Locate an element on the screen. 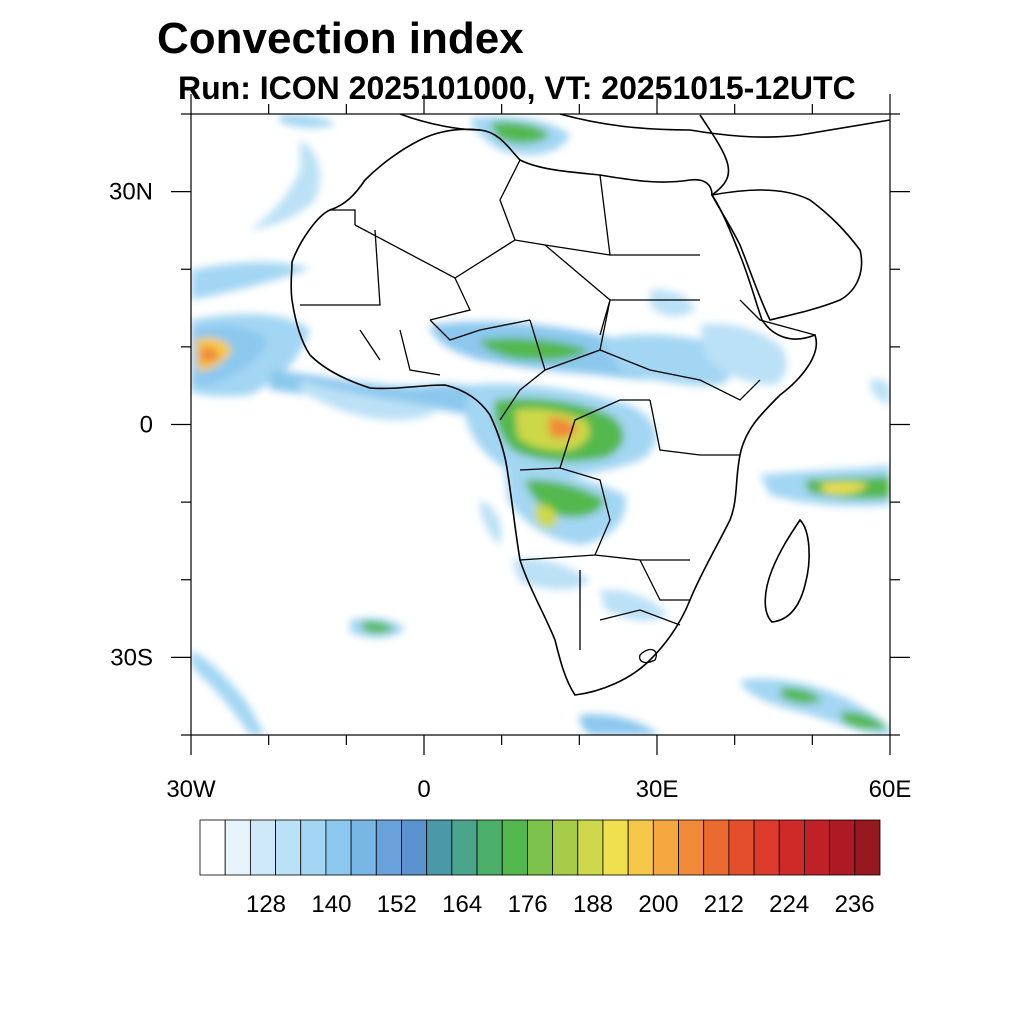 This screenshot has width=1024, height=1024. colorbar: 128 140 152 164 176 188 200 212 224 236 is located at coordinates (540, 868).